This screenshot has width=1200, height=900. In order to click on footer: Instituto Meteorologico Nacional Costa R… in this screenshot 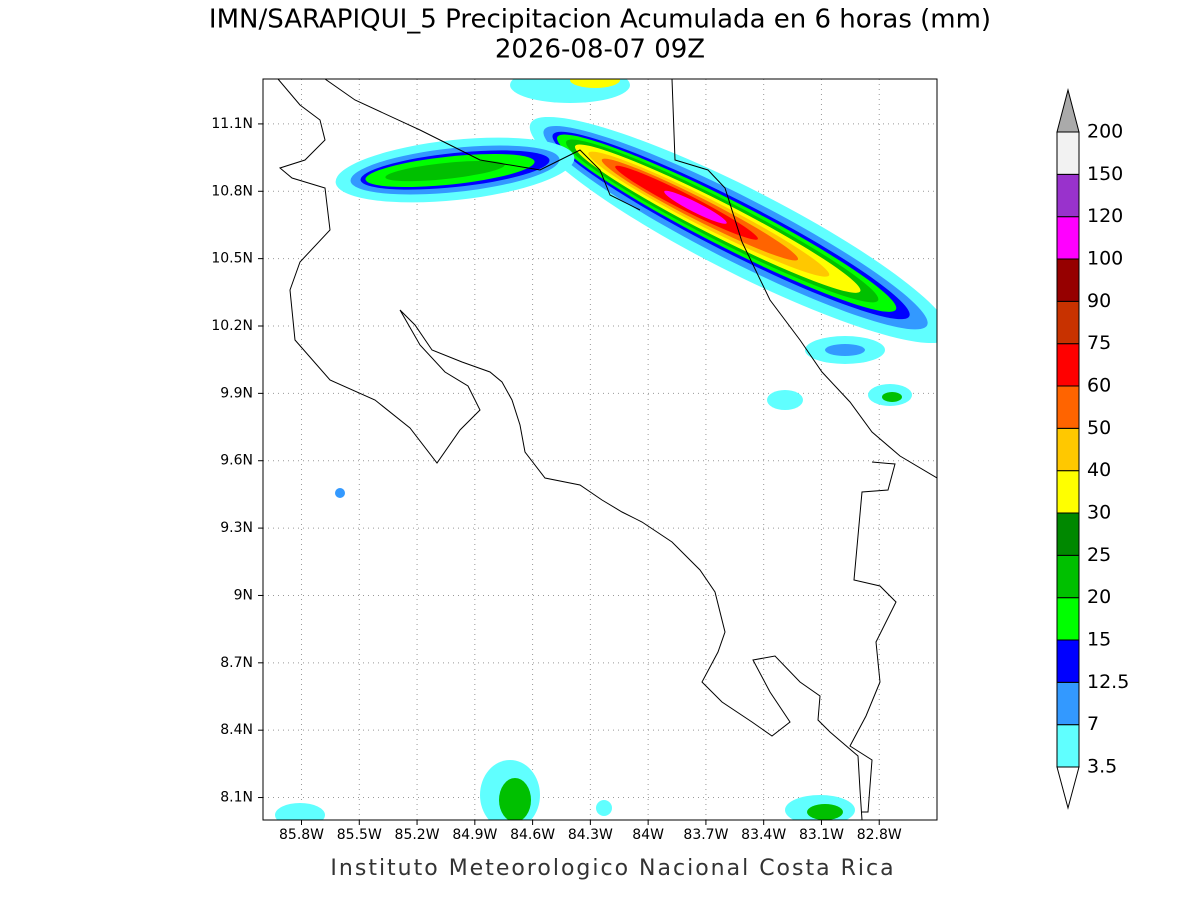, I will do `click(612, 868)`.